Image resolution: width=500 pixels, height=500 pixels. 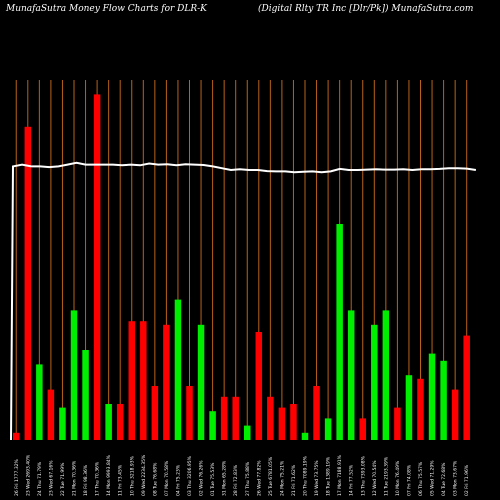 I want to click on x-tick-label: 26 Fri 1777.32%, so click(x=17, y=477).